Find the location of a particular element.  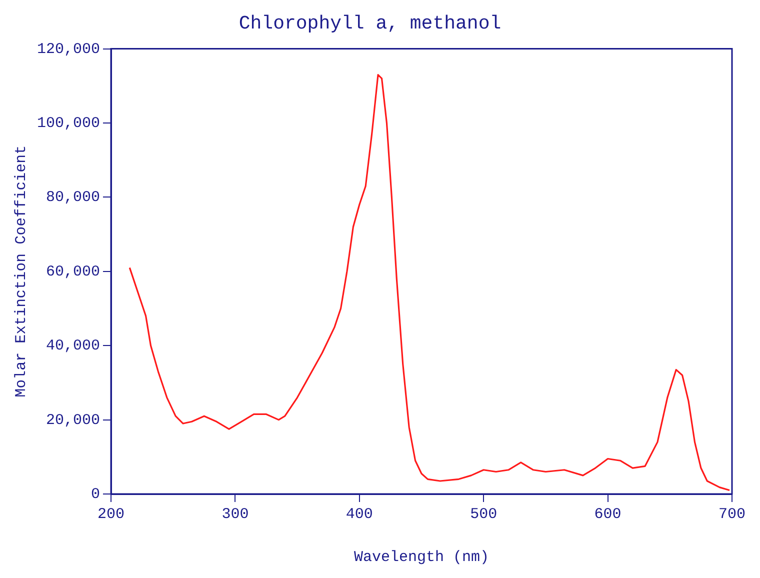

y-tick-label: 40,000 is located at coordinates (73, 346).